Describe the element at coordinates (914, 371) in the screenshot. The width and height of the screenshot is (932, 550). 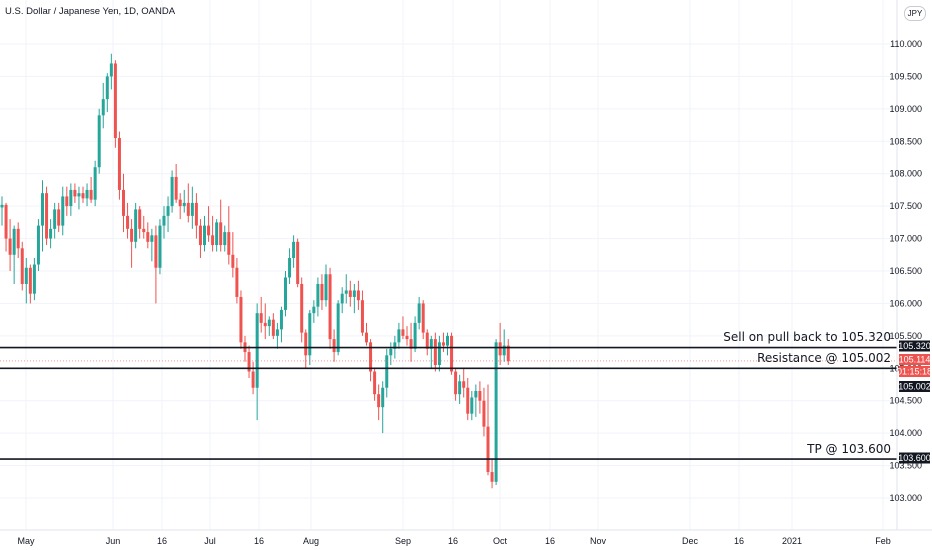
I see `badge-countdown: 01:15:18` at that location.